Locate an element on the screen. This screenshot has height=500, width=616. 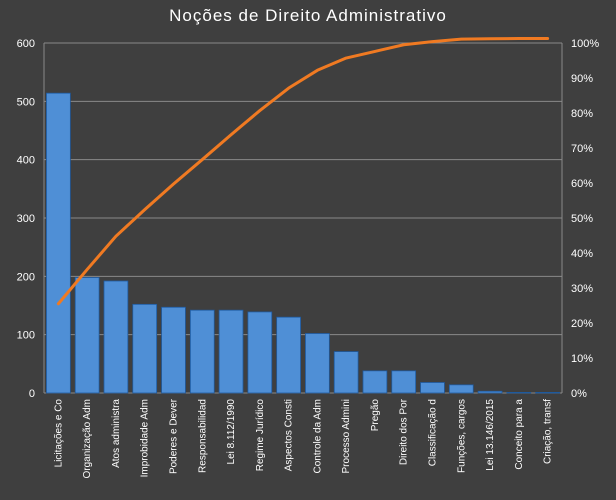
x-tick-label: Processo Admini is located at coordinates (346, 436).